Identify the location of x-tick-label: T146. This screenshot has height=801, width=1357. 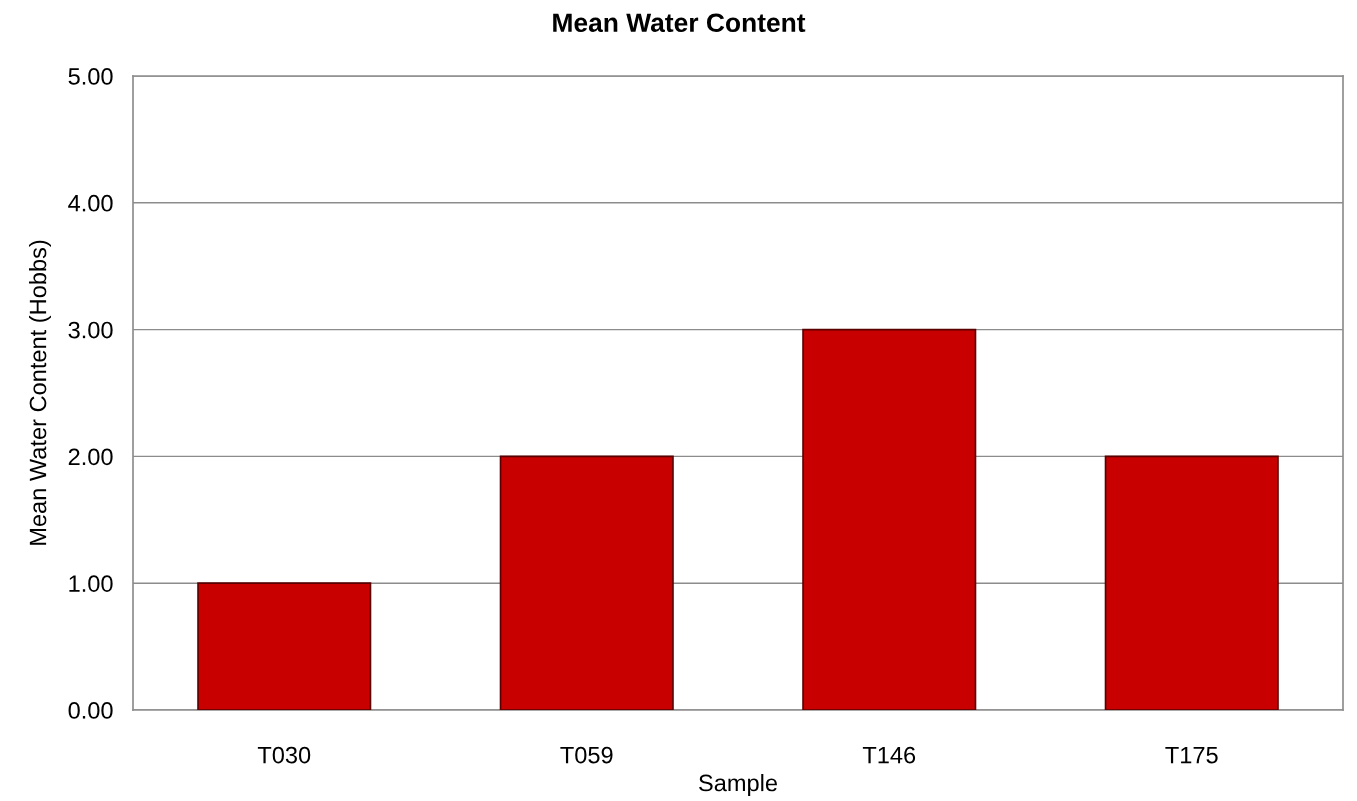
(889, 755).